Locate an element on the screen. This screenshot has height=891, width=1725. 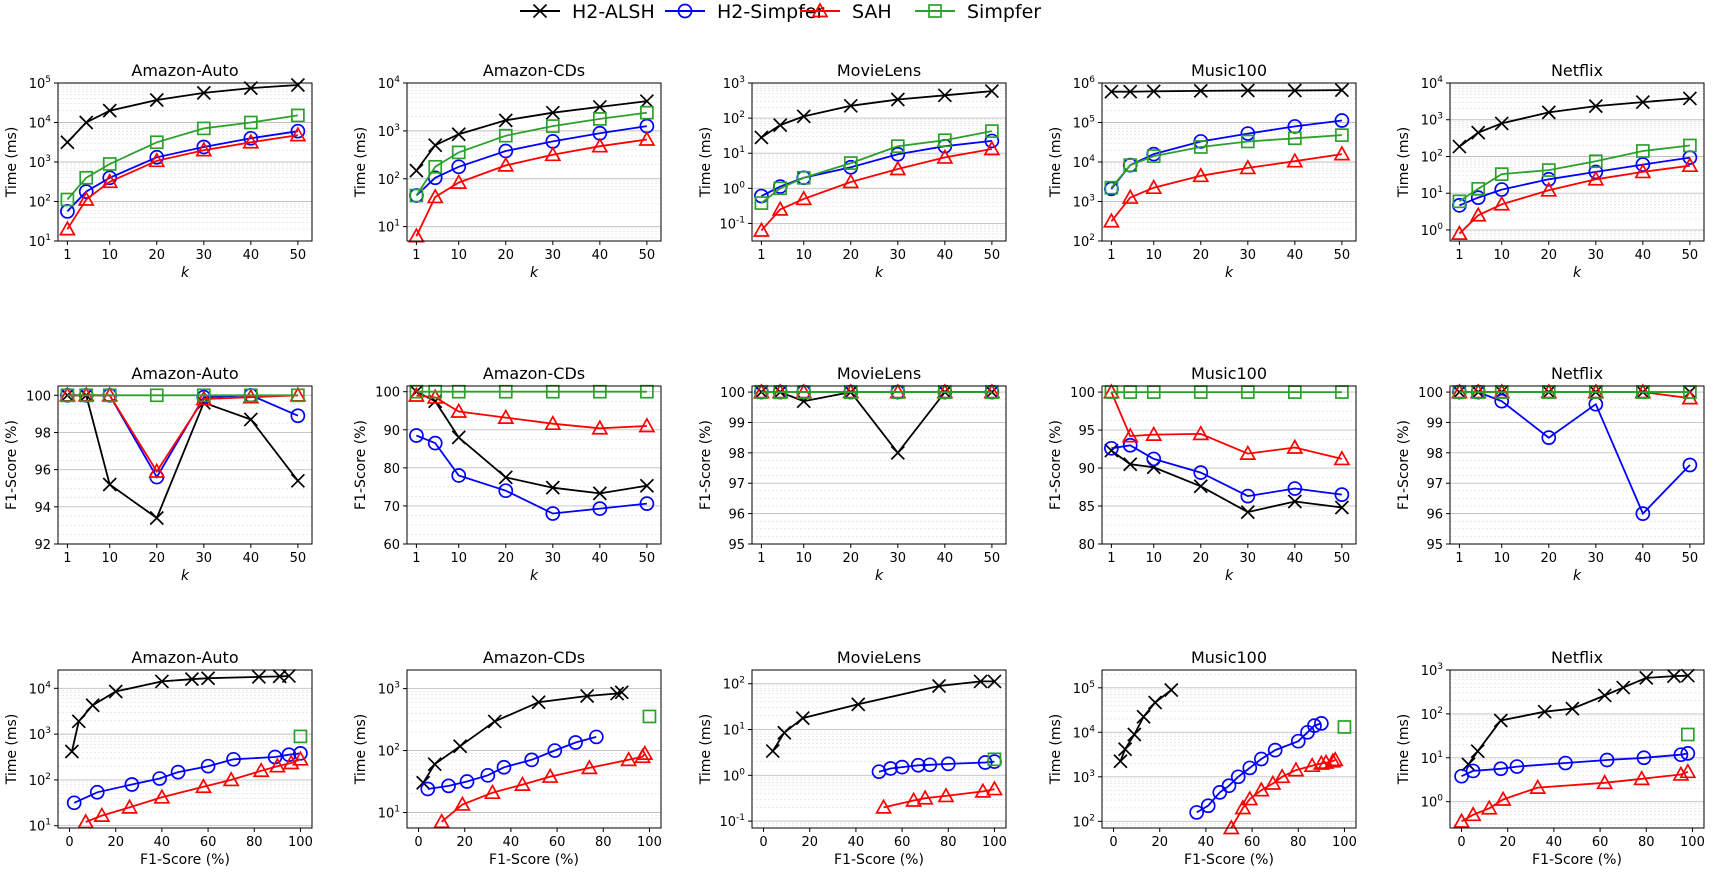
x-tick-label: 30 is located at coordinates (204, 558).